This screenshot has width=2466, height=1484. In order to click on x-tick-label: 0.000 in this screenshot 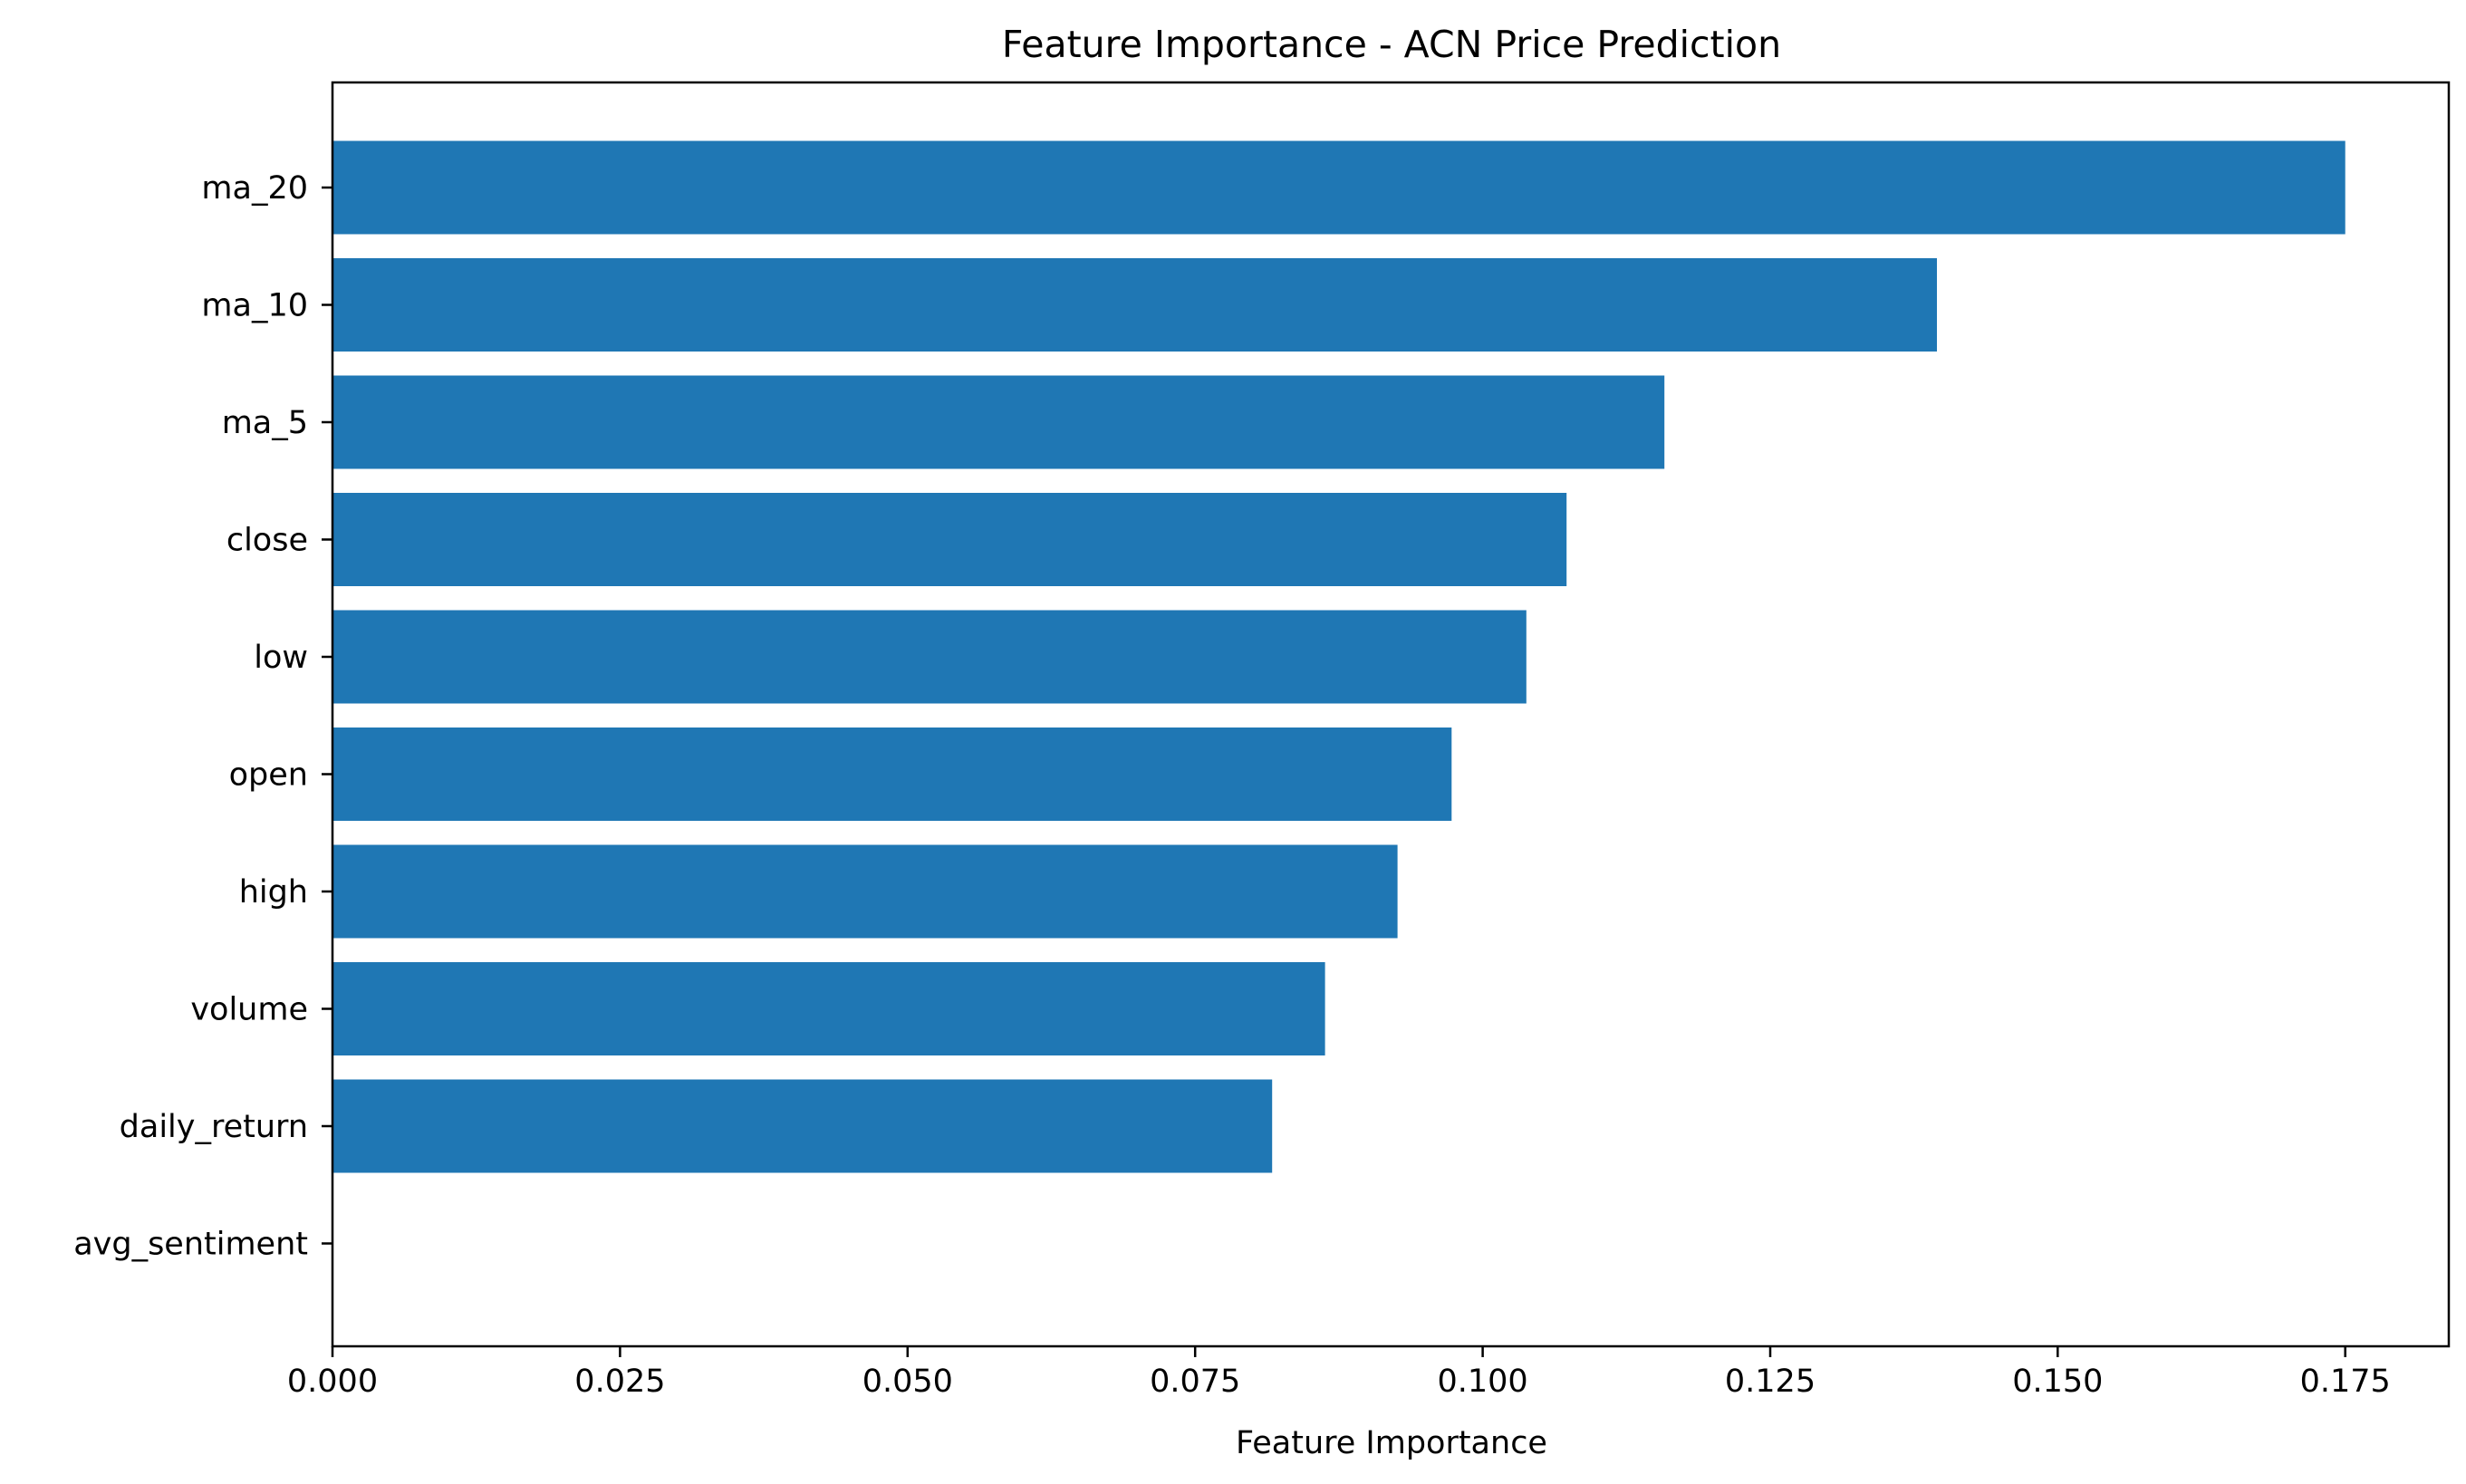, I will do `click(332, 1382)`.